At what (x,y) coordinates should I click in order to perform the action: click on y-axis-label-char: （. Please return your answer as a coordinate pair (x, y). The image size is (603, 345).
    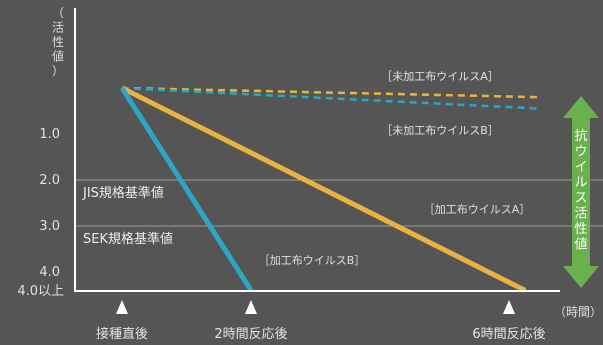
    Looking at the image, I should click on (58, 13).